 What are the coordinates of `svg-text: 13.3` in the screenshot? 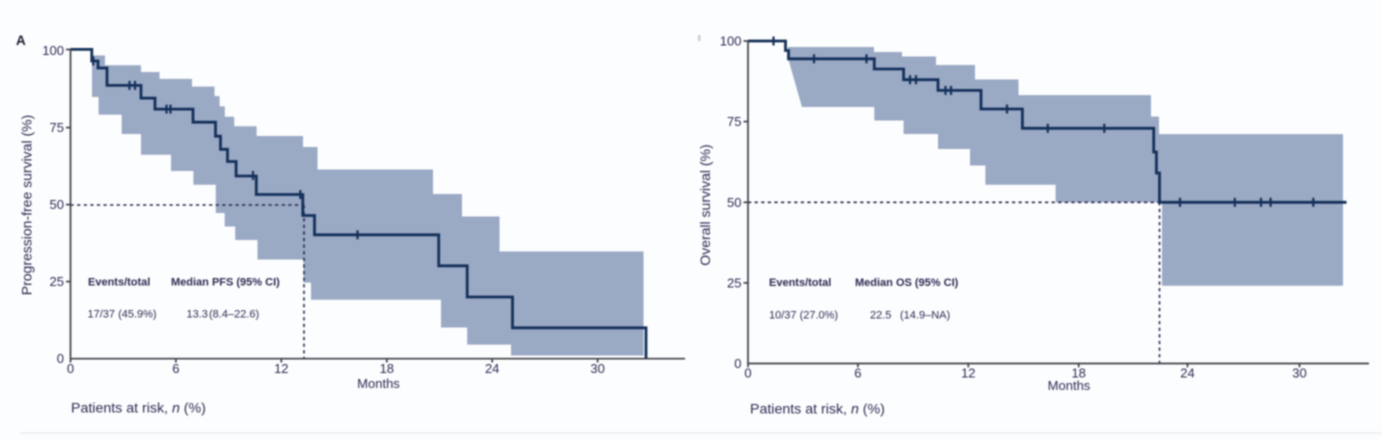 It's located at (197, 315).